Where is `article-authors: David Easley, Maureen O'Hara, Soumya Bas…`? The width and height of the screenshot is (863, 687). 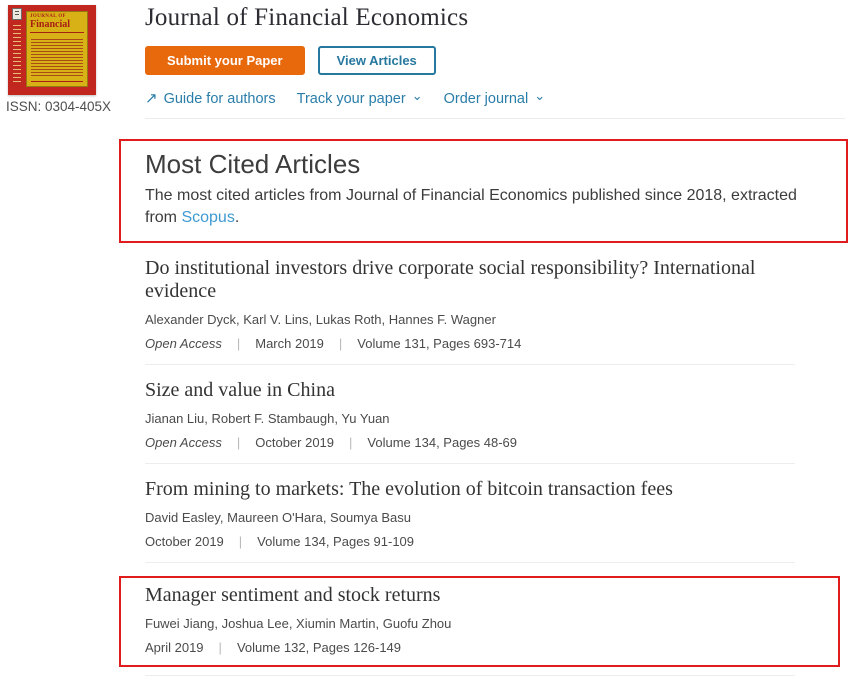
article-authors: David Easley, Maureen O'Hara, Soumya Bas… is located at coordinates (278, 517).